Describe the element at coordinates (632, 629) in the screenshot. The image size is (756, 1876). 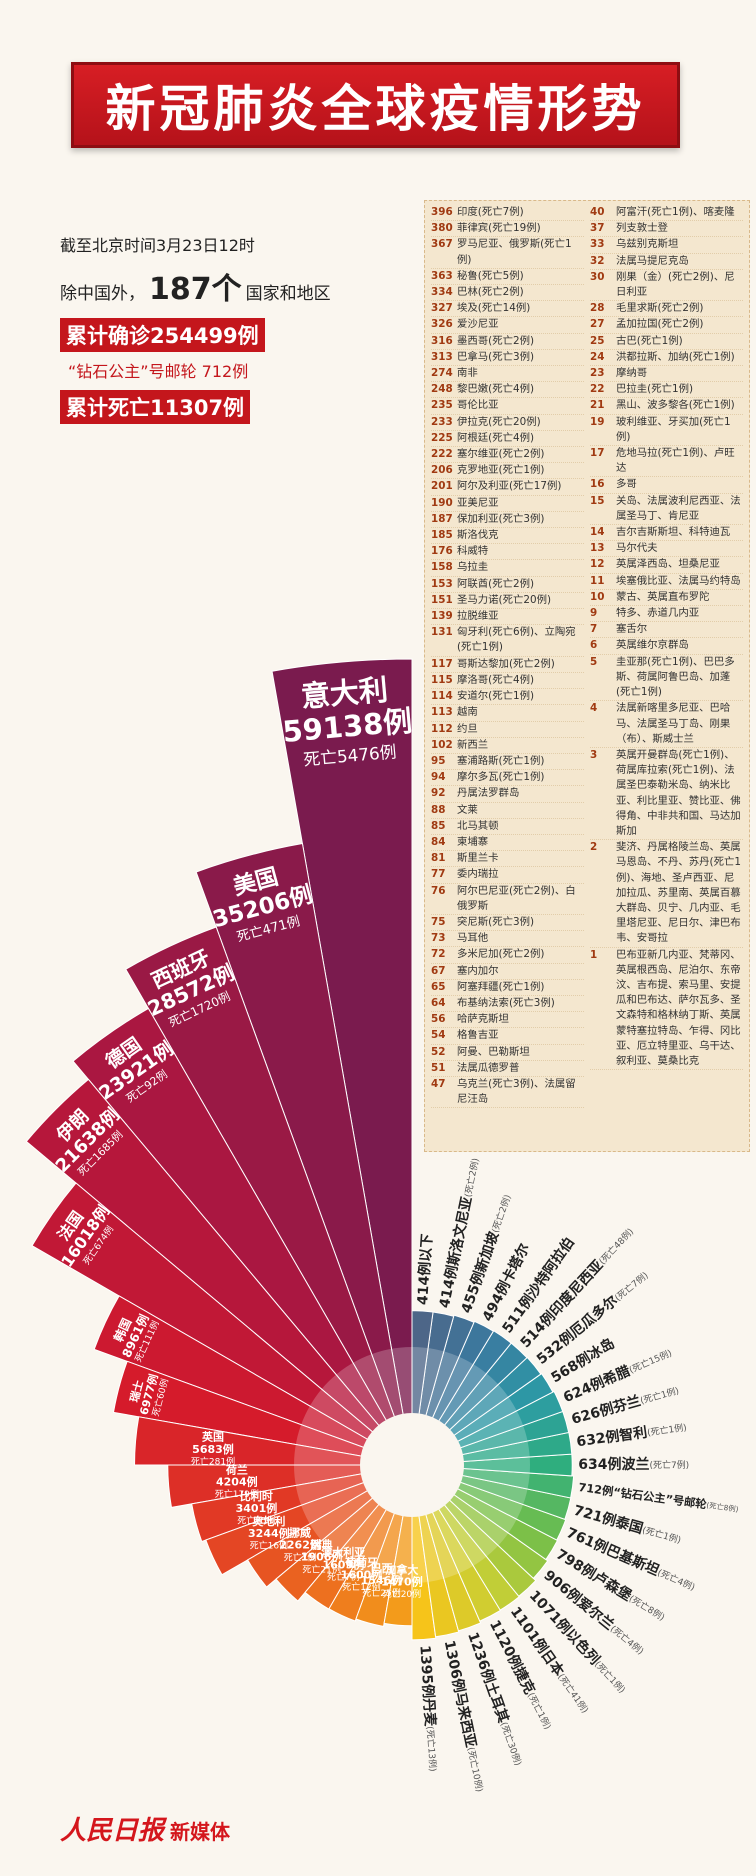
I see `country-names: 塞舌尔` at that location.